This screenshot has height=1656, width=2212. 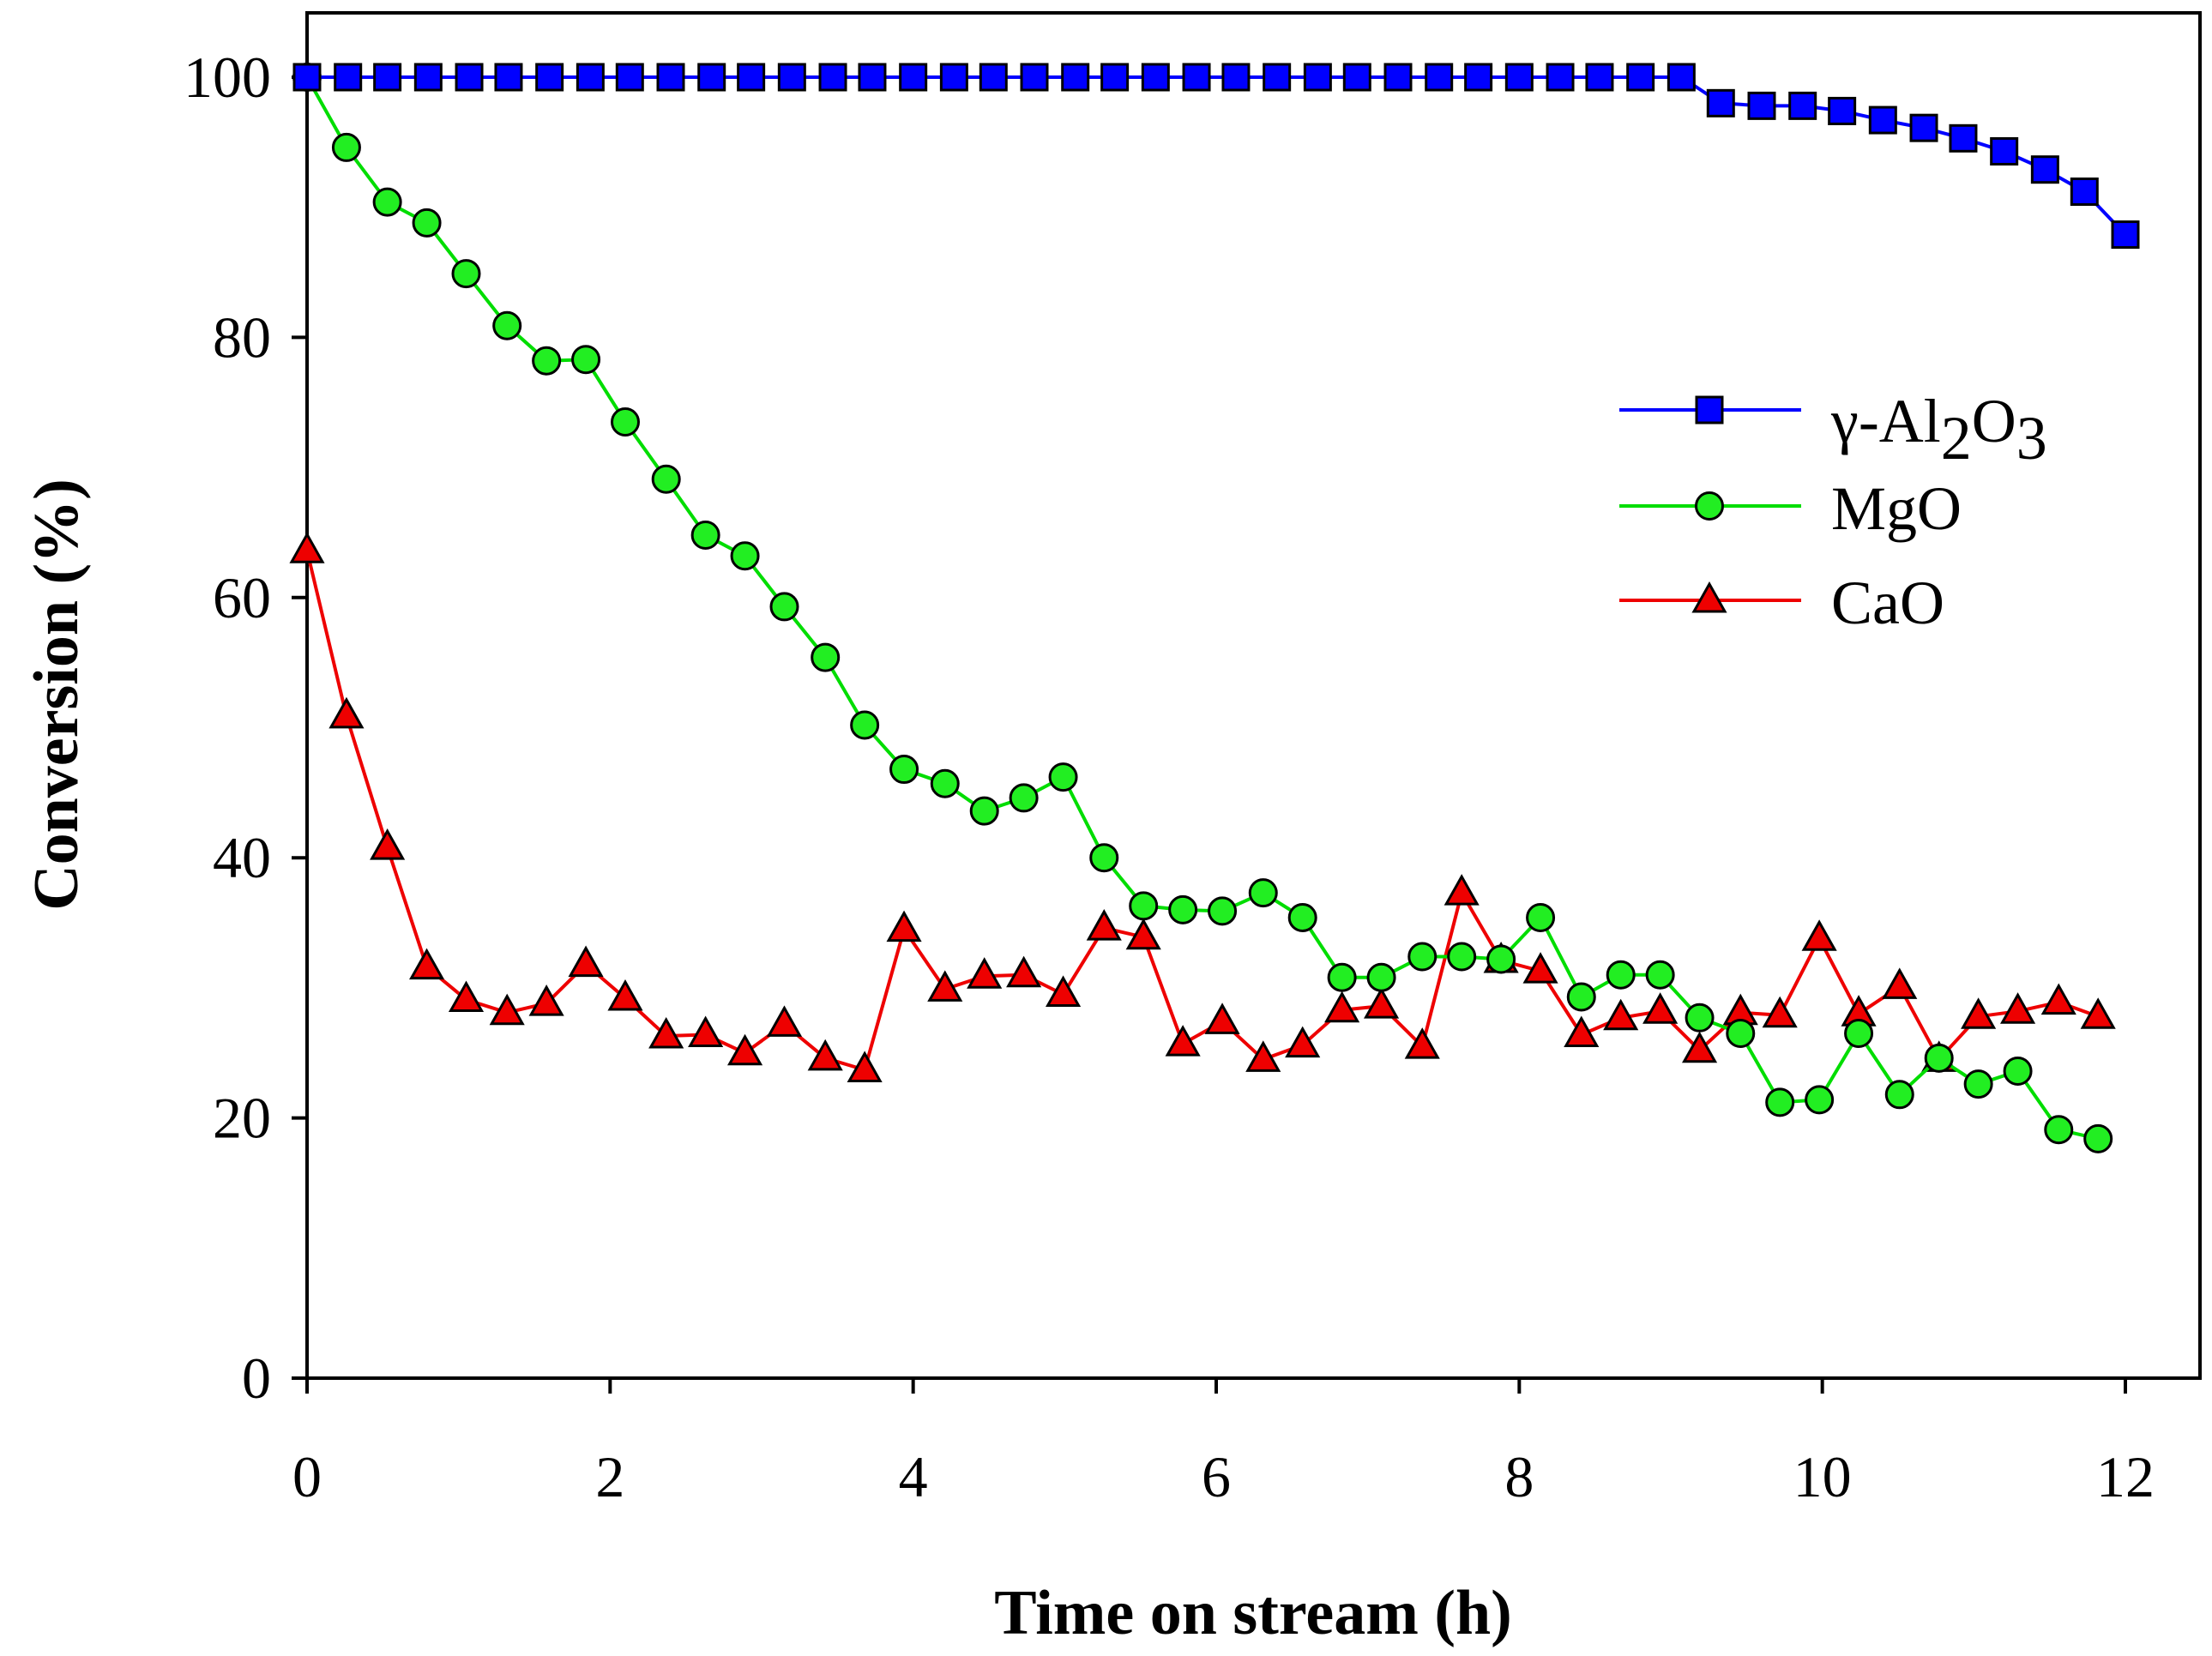 I want to click on legend-marker-mgo, so click(x=1709, y=506).